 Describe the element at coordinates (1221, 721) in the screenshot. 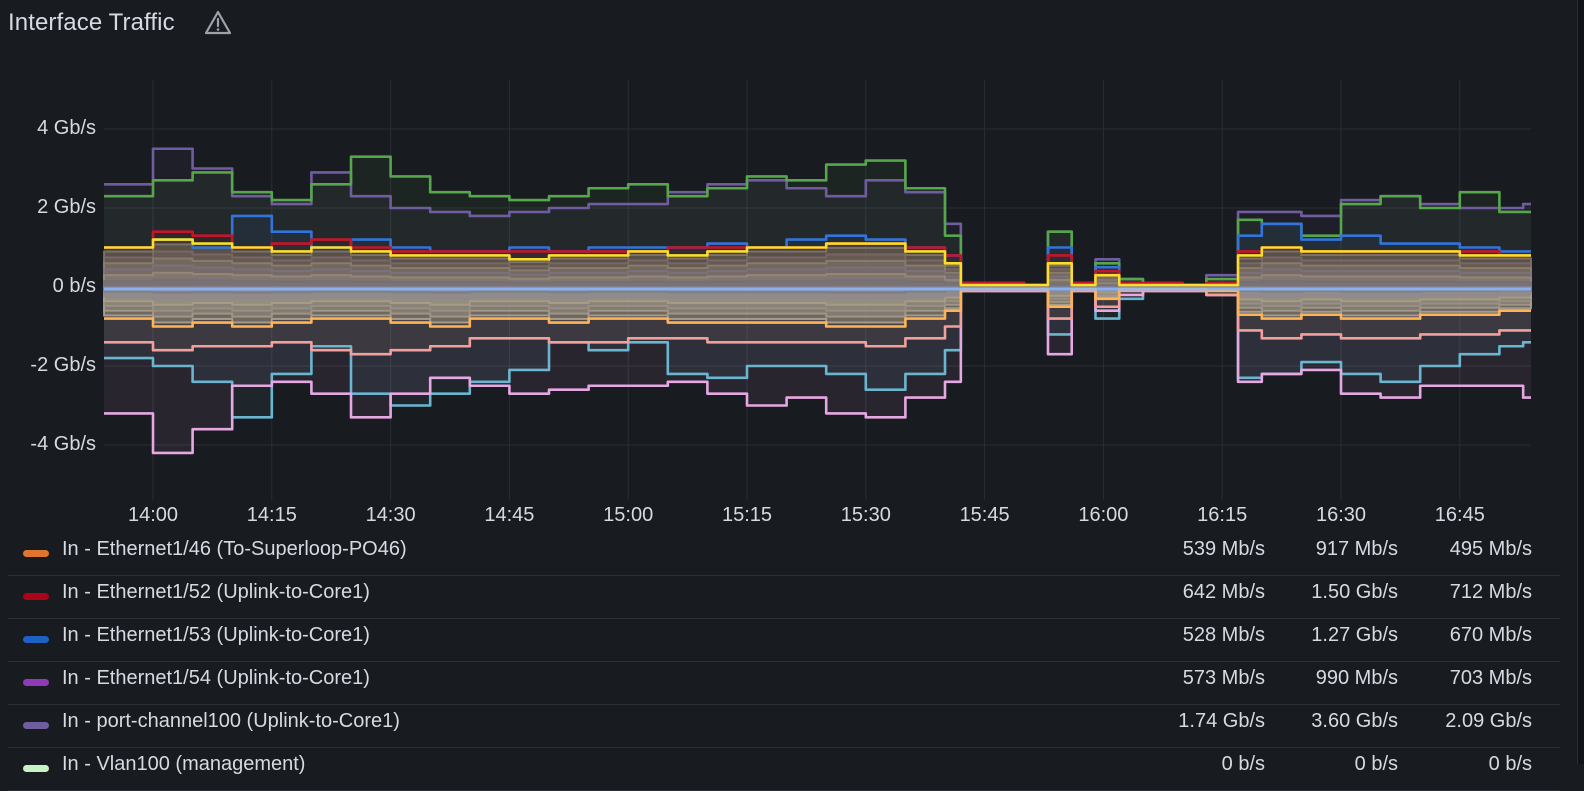

I see `series-mean: 1.74 Gb/s` at that location.